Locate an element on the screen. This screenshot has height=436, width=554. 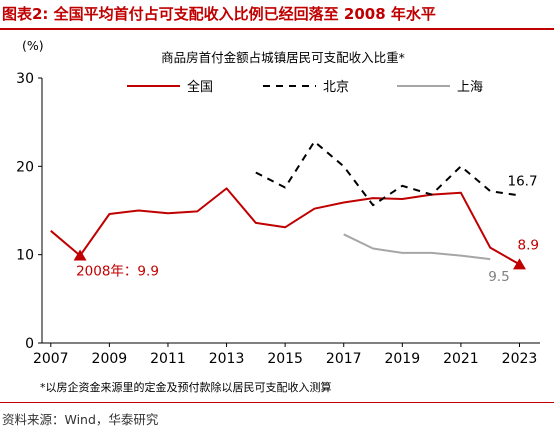
y-axis-unit-label: (%) is located at coordinates (33, 45).